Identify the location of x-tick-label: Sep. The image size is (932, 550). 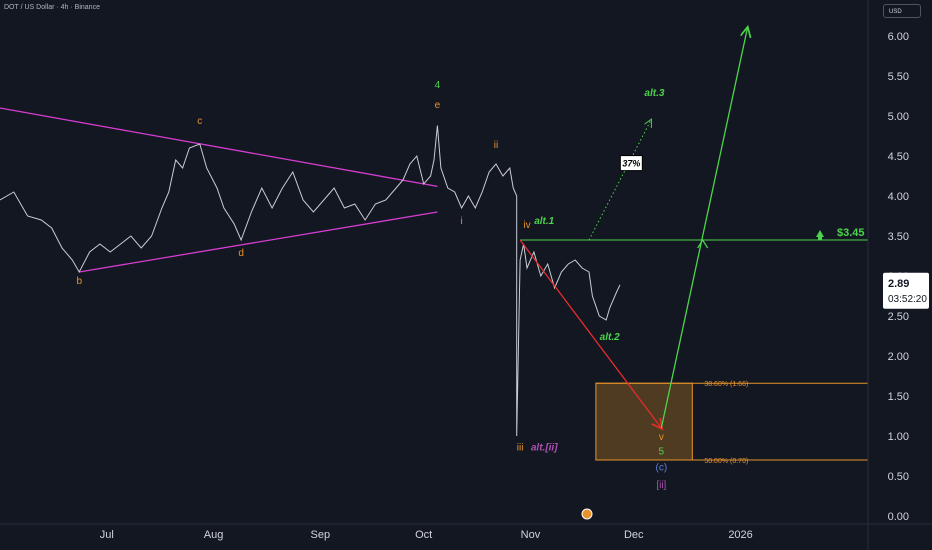
(321, 535).